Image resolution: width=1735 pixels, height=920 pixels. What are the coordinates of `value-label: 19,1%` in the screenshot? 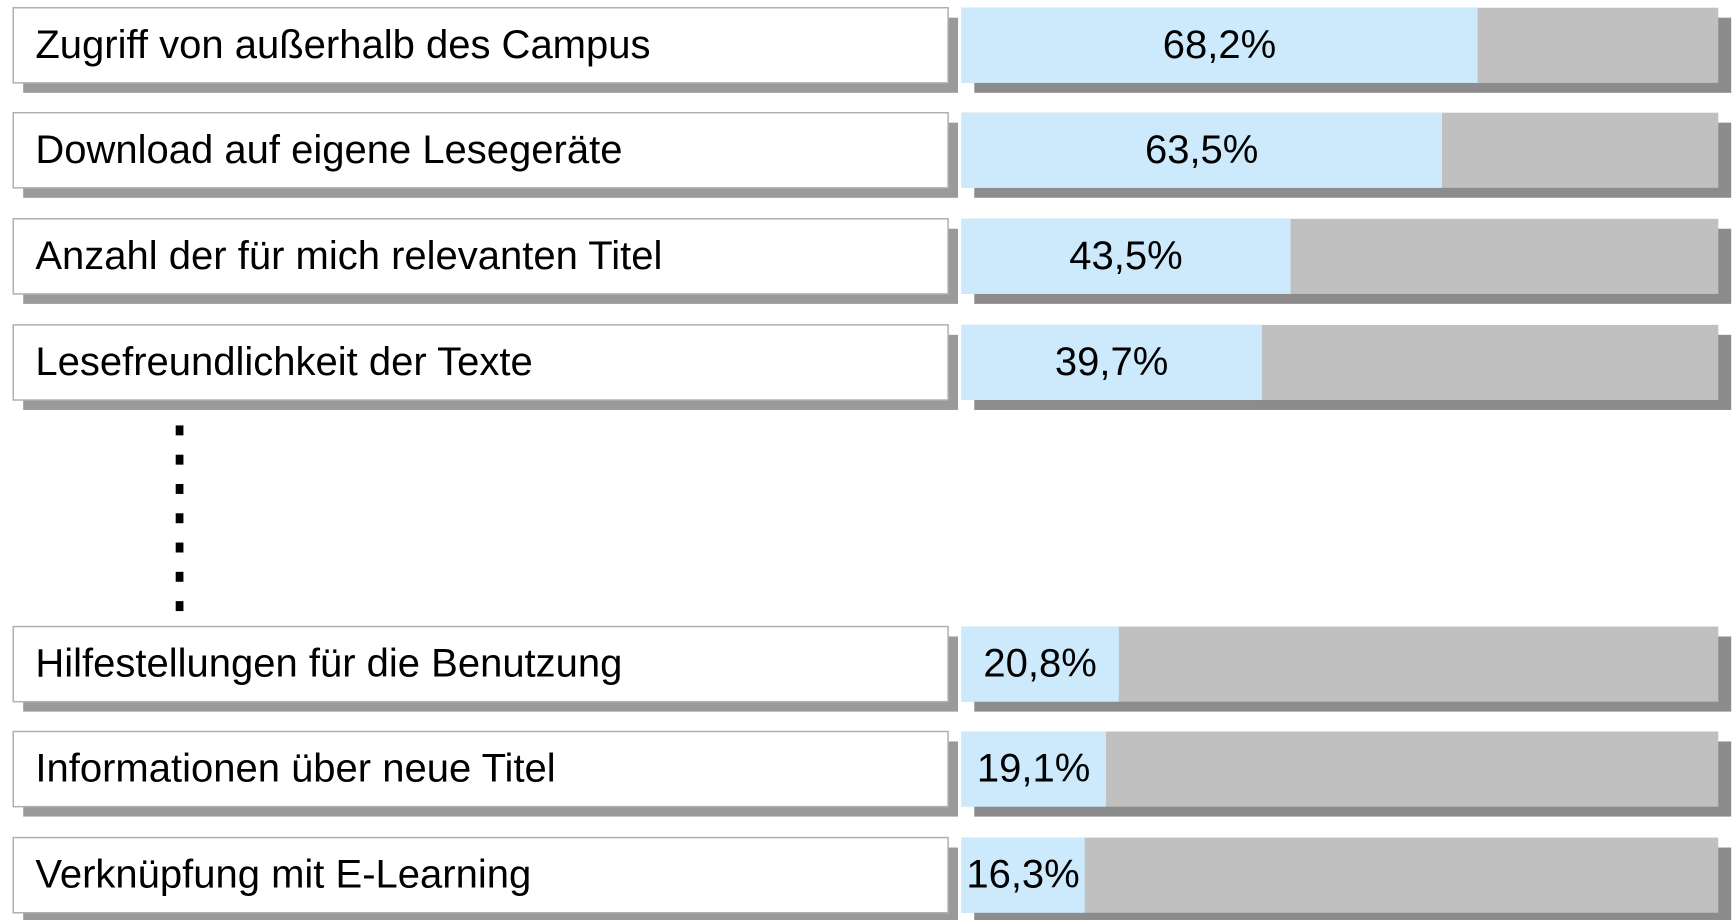 It's located at (1033, 769).